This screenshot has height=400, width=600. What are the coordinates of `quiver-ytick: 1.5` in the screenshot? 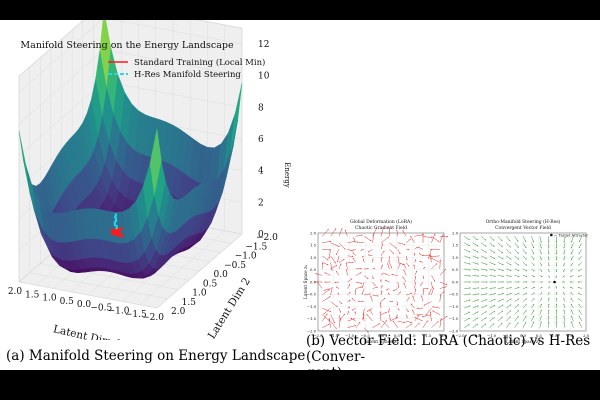 It's located at (455, 245).